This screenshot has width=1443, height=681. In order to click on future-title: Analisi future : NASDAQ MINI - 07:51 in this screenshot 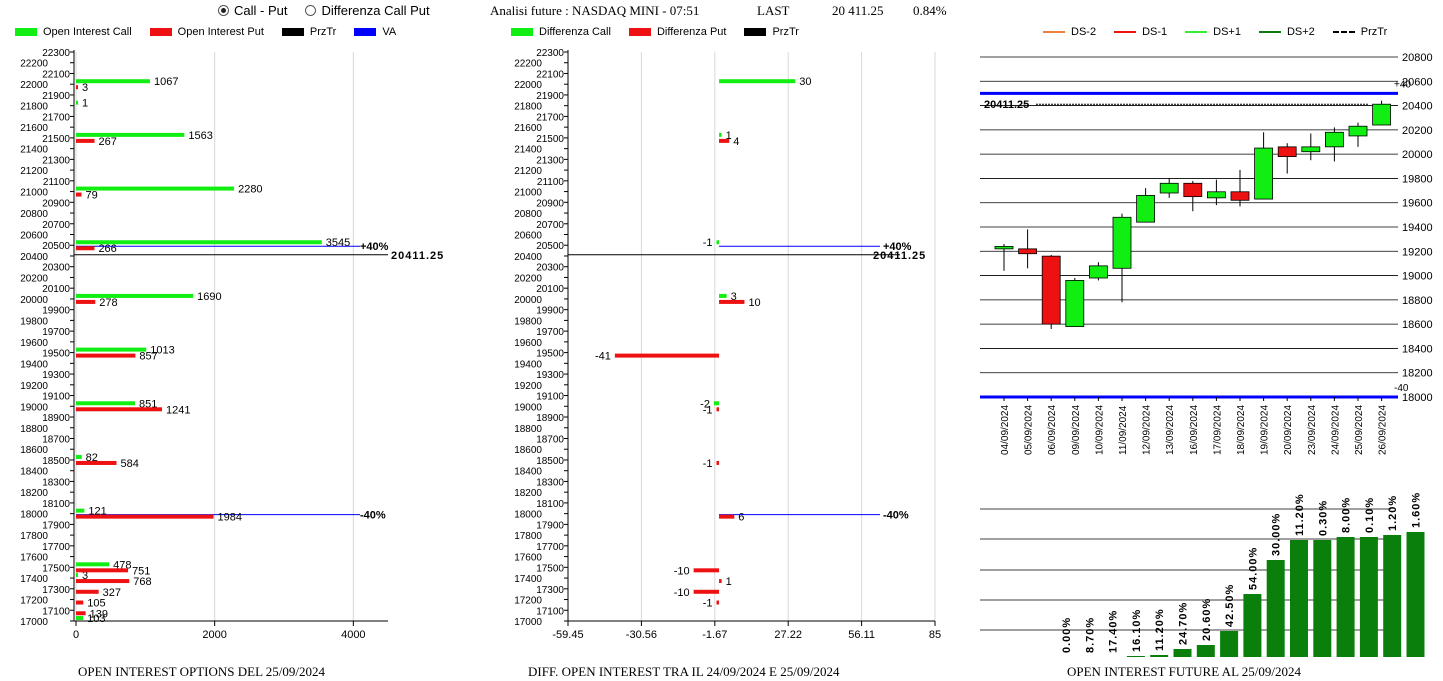, I will do `click(595, 10)`.